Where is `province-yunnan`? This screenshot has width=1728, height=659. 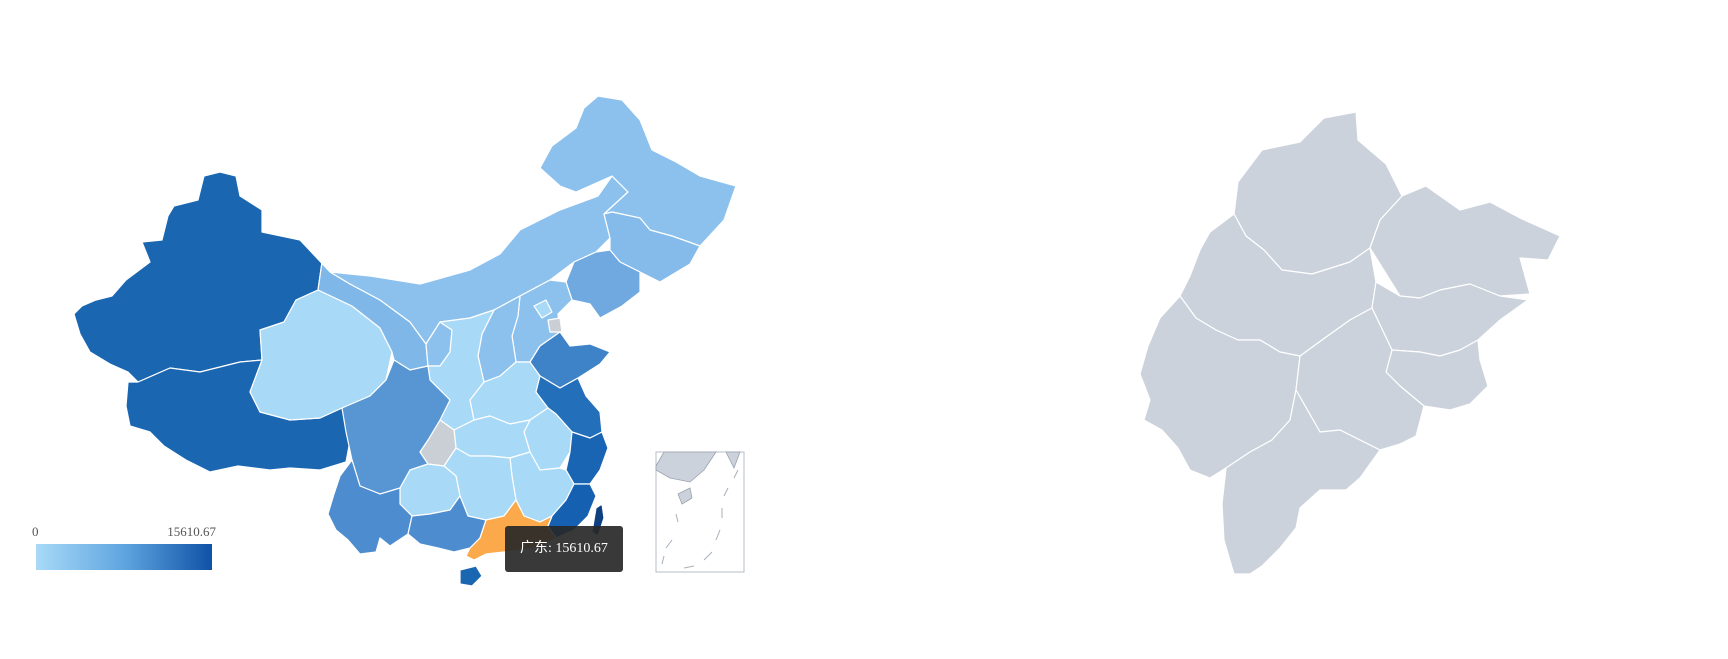
province-yunnan is located at coordinates (370, 507).